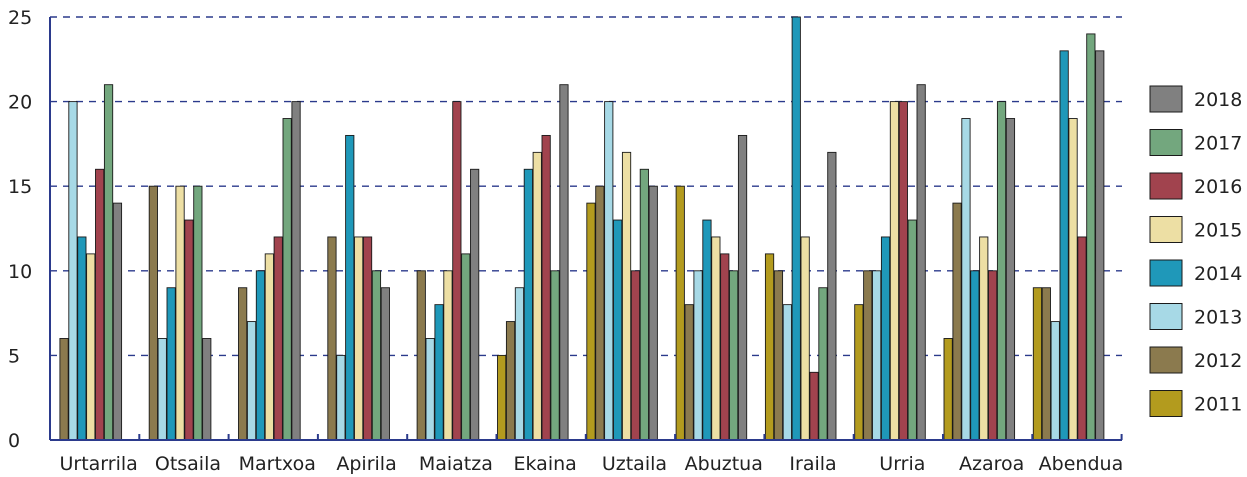 Image resolution: width=1247 pixels, height=477 pixels. Describe the element at coordinates (1218, 405) in the screenshot. I see `legend-label: 2011` at that location.